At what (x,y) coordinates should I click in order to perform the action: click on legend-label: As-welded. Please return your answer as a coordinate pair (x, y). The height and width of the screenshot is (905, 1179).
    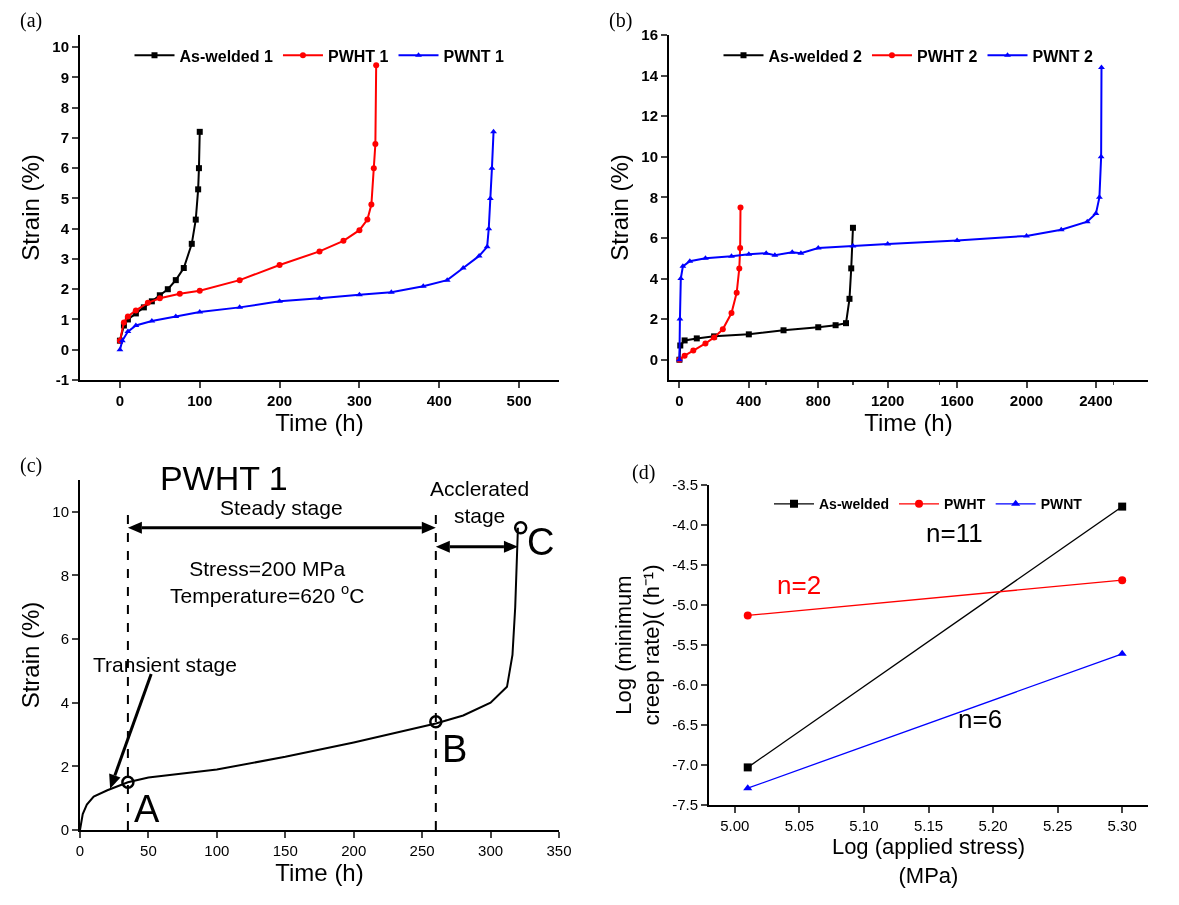
    Looking at the image, I should click on (854, 504).